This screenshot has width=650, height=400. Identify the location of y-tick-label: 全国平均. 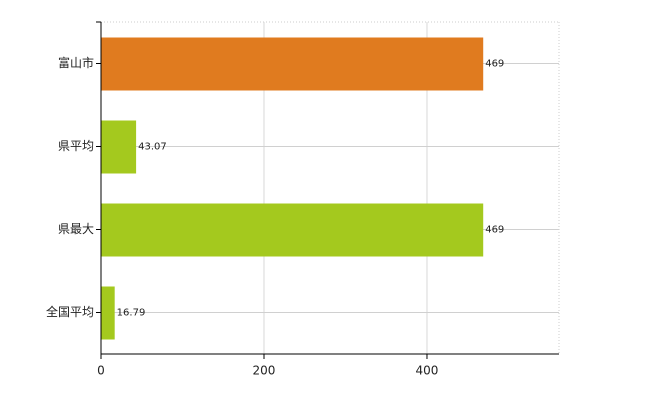
(70, 311).